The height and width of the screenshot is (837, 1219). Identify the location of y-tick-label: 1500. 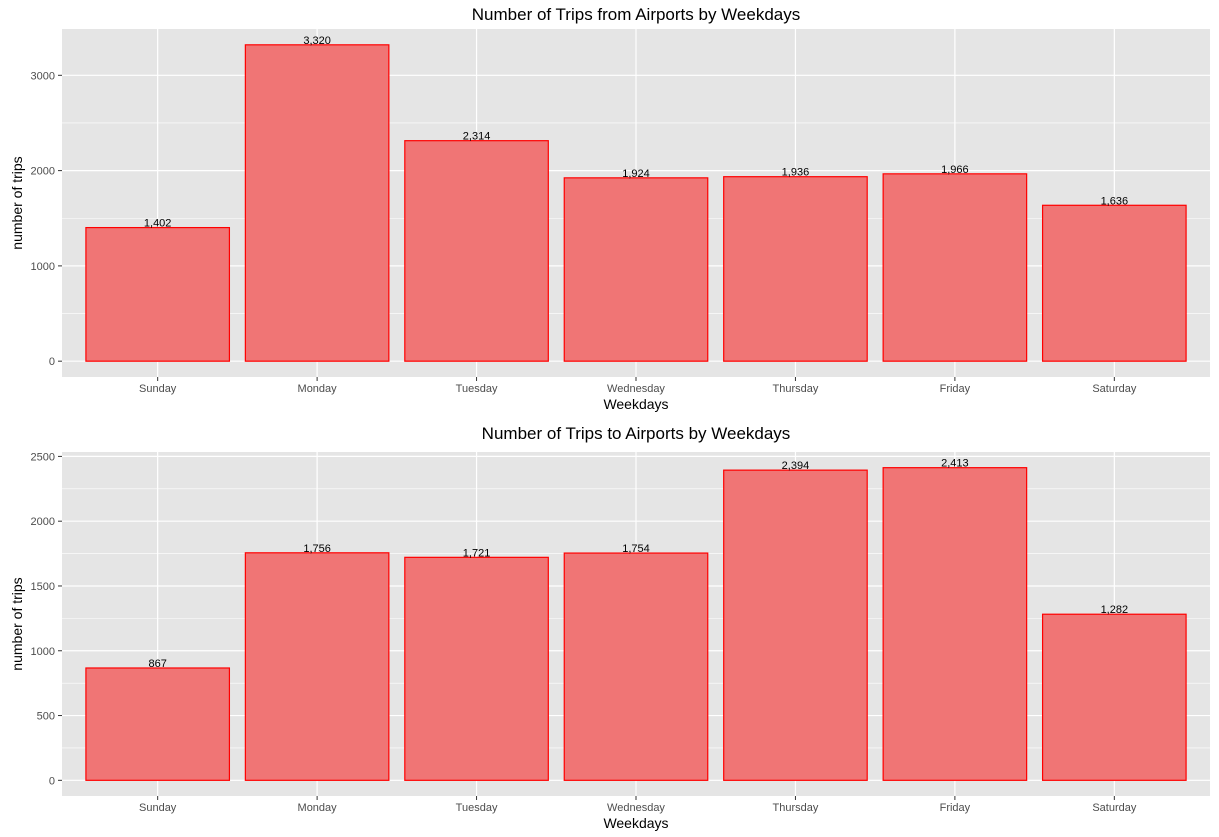
(43, 587).